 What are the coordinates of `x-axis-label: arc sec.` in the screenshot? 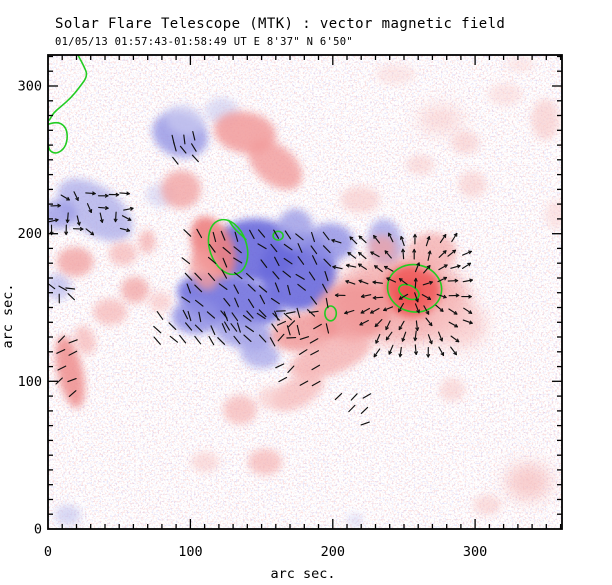 It's located at (302, 574).